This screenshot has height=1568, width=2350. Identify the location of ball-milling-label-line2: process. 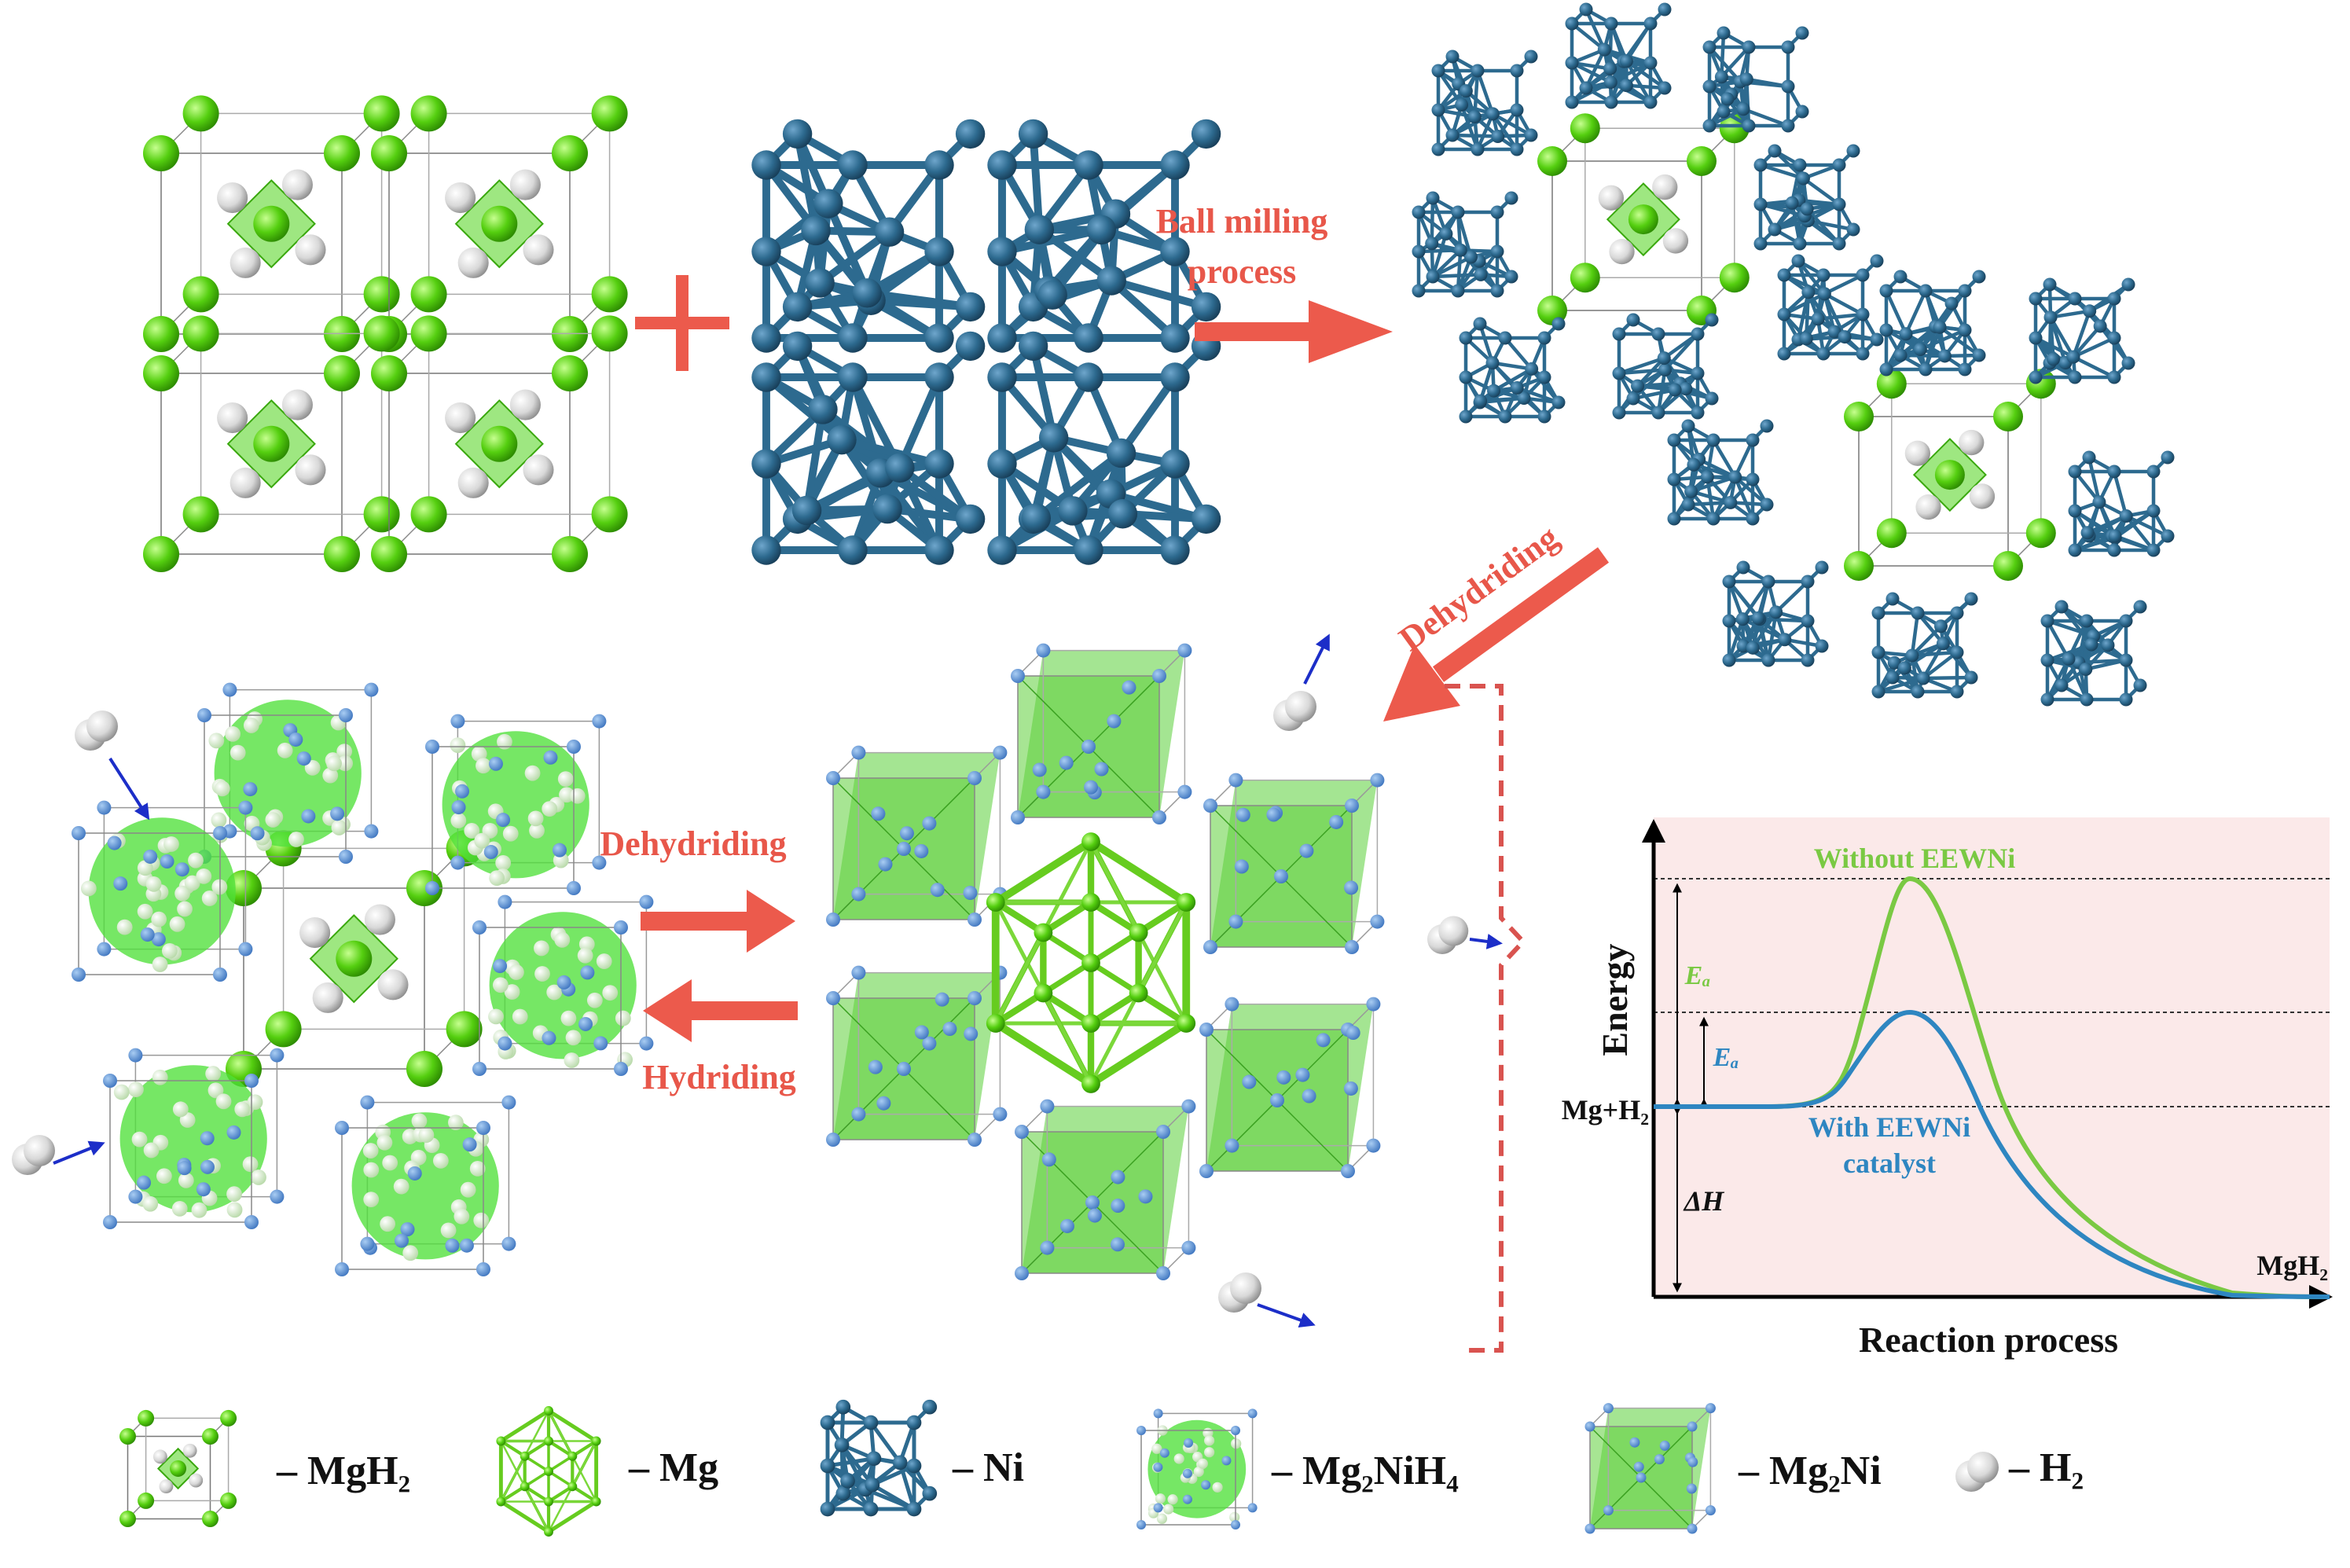
(1242, 271).